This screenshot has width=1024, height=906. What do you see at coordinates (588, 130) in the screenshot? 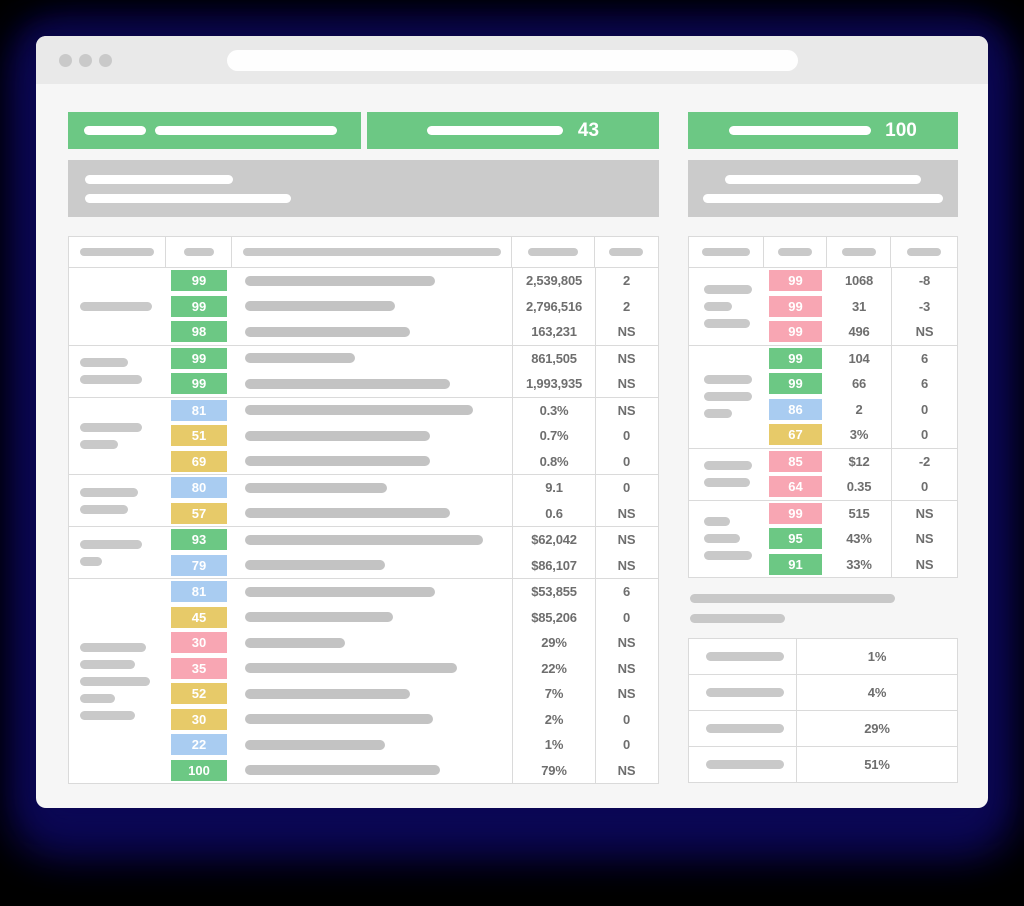
I see `summary-score: 43` at bounding box center [588, 130].